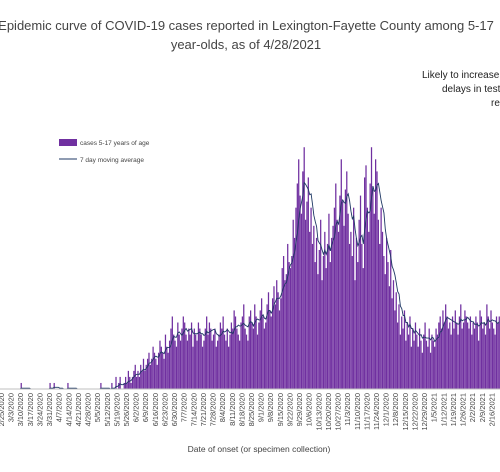 Image resolution: width=500 pixels, height=472 pixels. I want to click on x-tick-label: 7/21/2020, so click(203, 409).